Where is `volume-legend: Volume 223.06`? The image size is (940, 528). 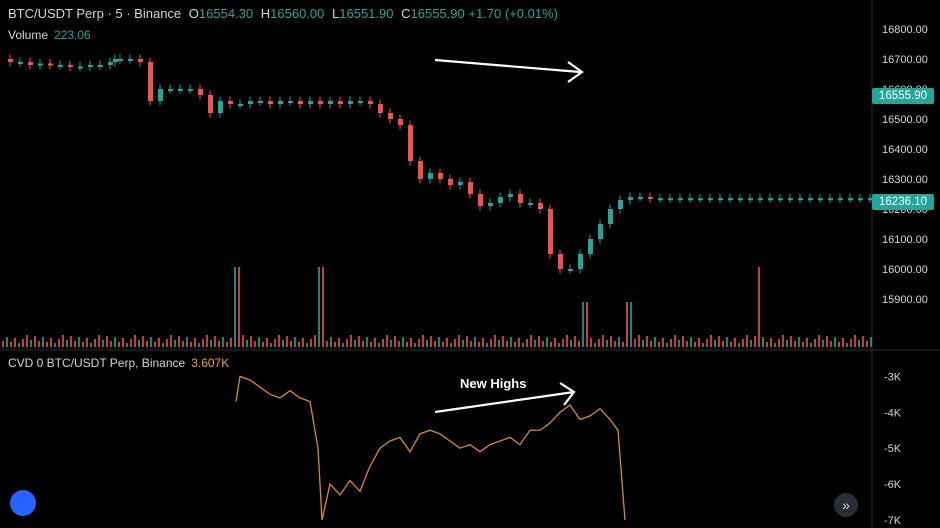 volume-legend: Volume 223.06 is located at coordinates (49, 35).